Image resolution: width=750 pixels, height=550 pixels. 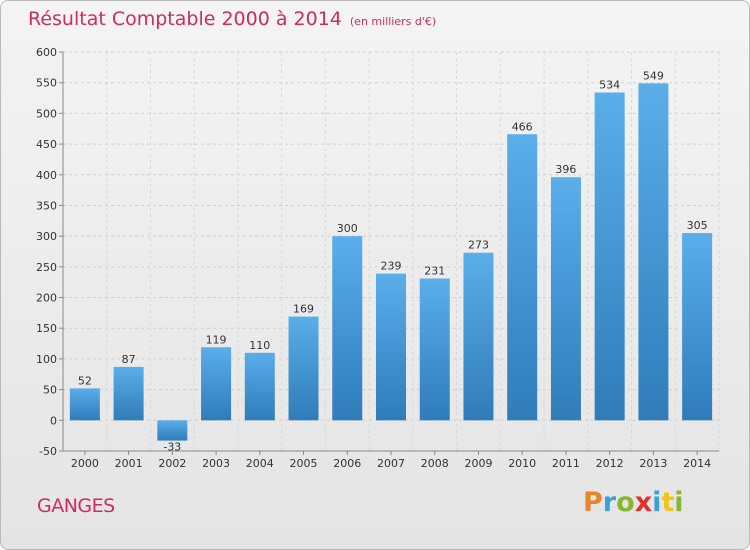 I want to click on data-label-2014: 305, so click(x=697, y=225).